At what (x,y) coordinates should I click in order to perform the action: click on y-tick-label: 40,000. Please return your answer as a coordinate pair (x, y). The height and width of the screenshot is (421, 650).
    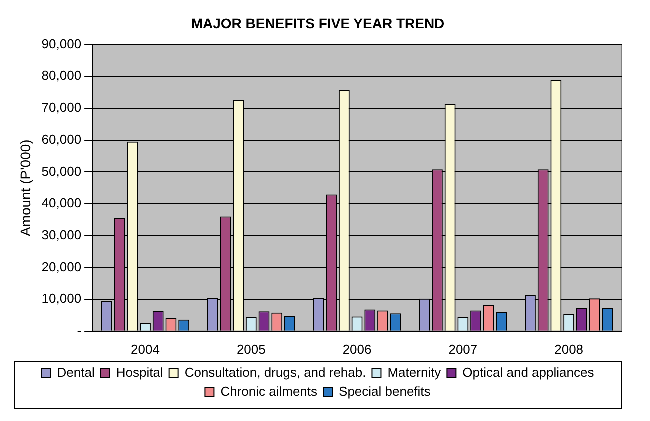
    Looking at the image, I should click on (62, 203).